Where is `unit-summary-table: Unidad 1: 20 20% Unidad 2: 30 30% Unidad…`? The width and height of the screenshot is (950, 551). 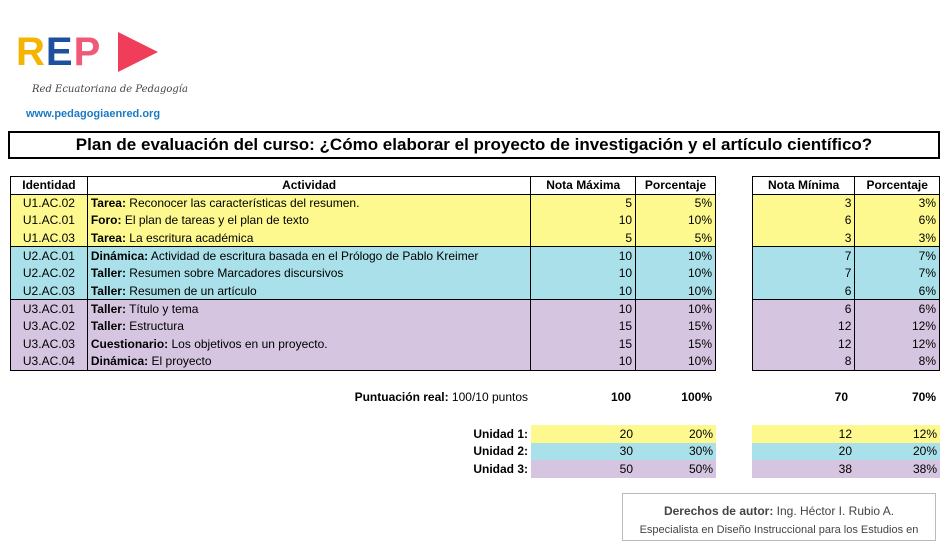
unit-summary-table: Unidad 1: 20 20% Unidad 2: 30 30% Unidad… is located at coordinates (558, 451).